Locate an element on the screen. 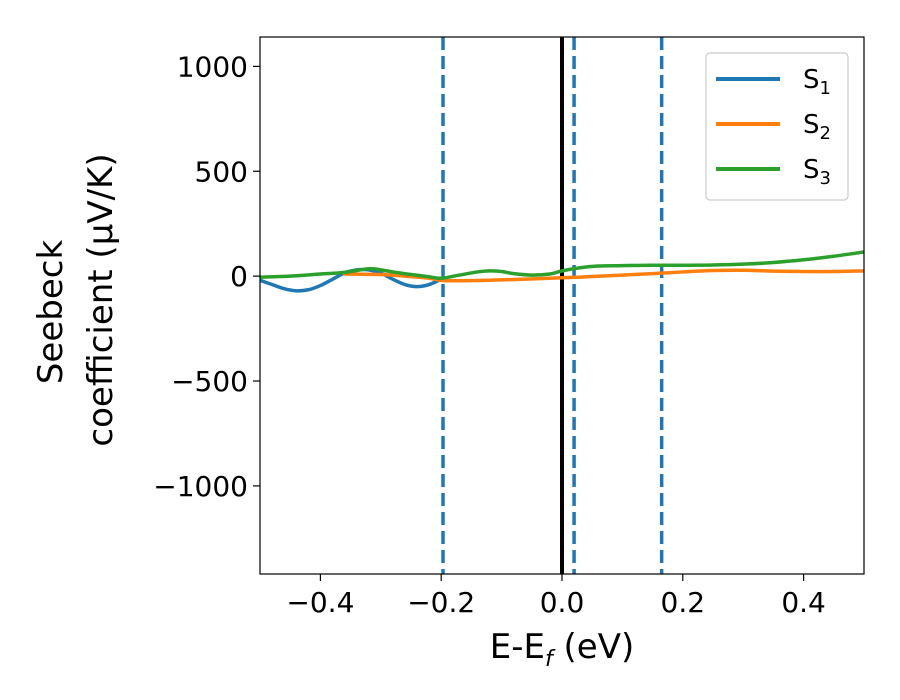  legend-label-3: S3 is located at coordinates (817, 172).